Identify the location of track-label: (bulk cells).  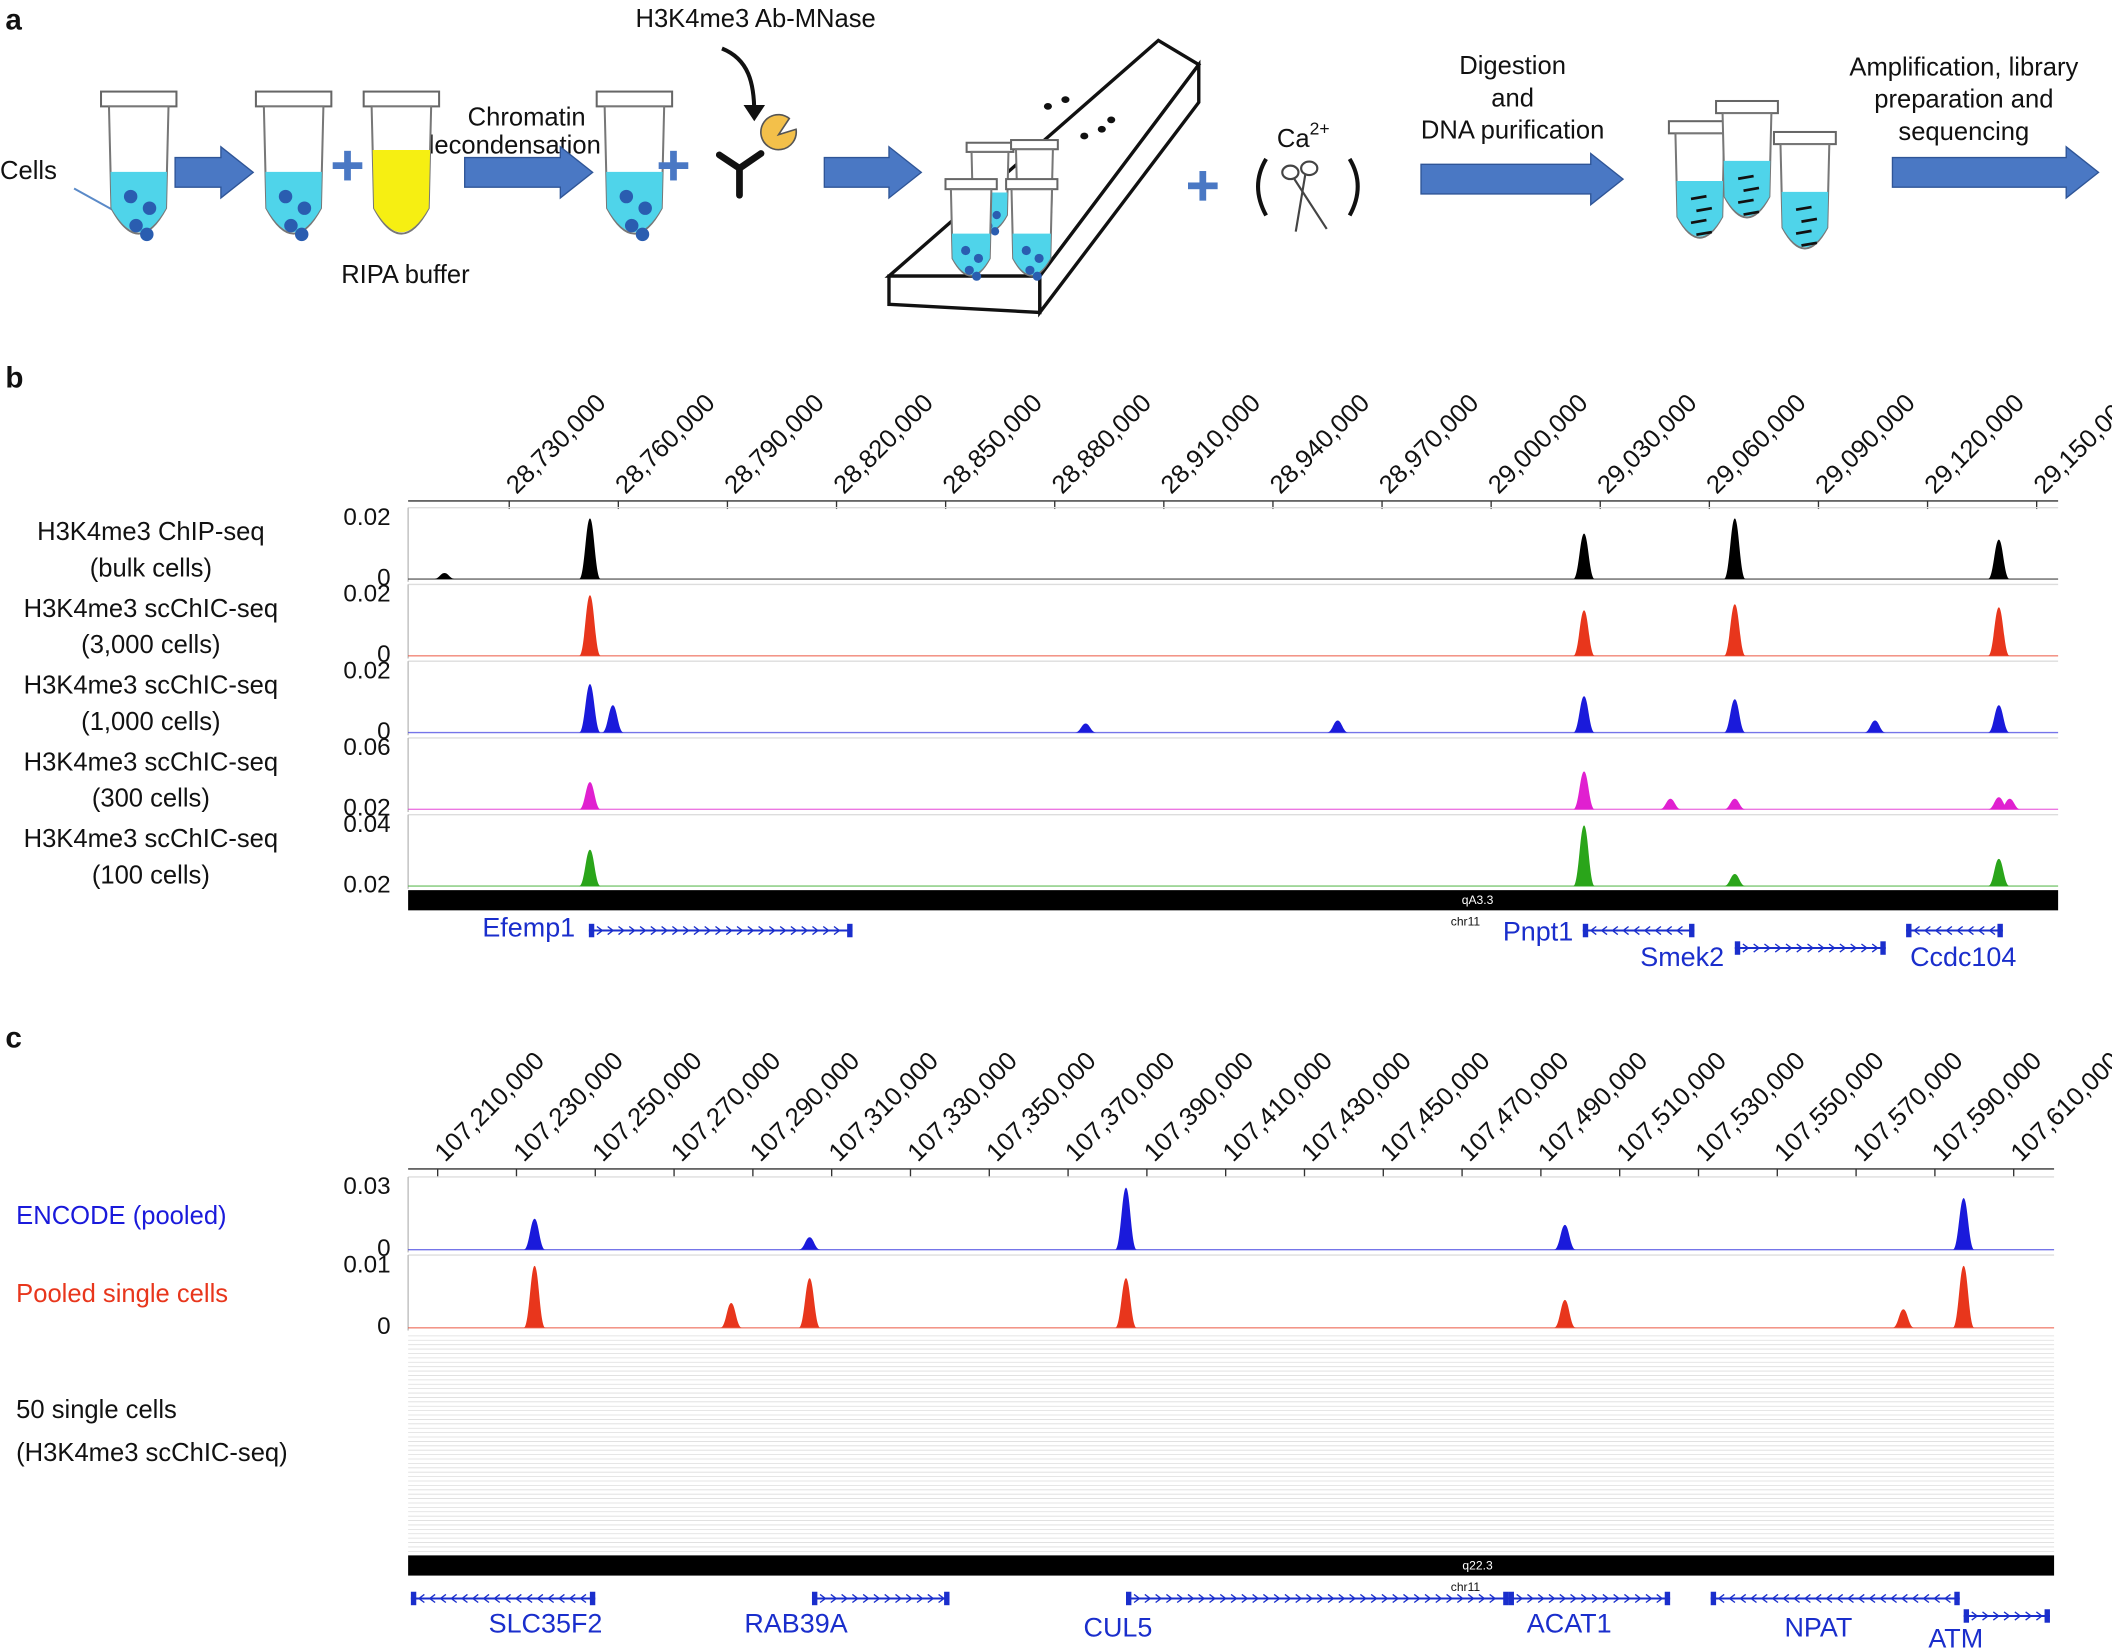
(151, 568).